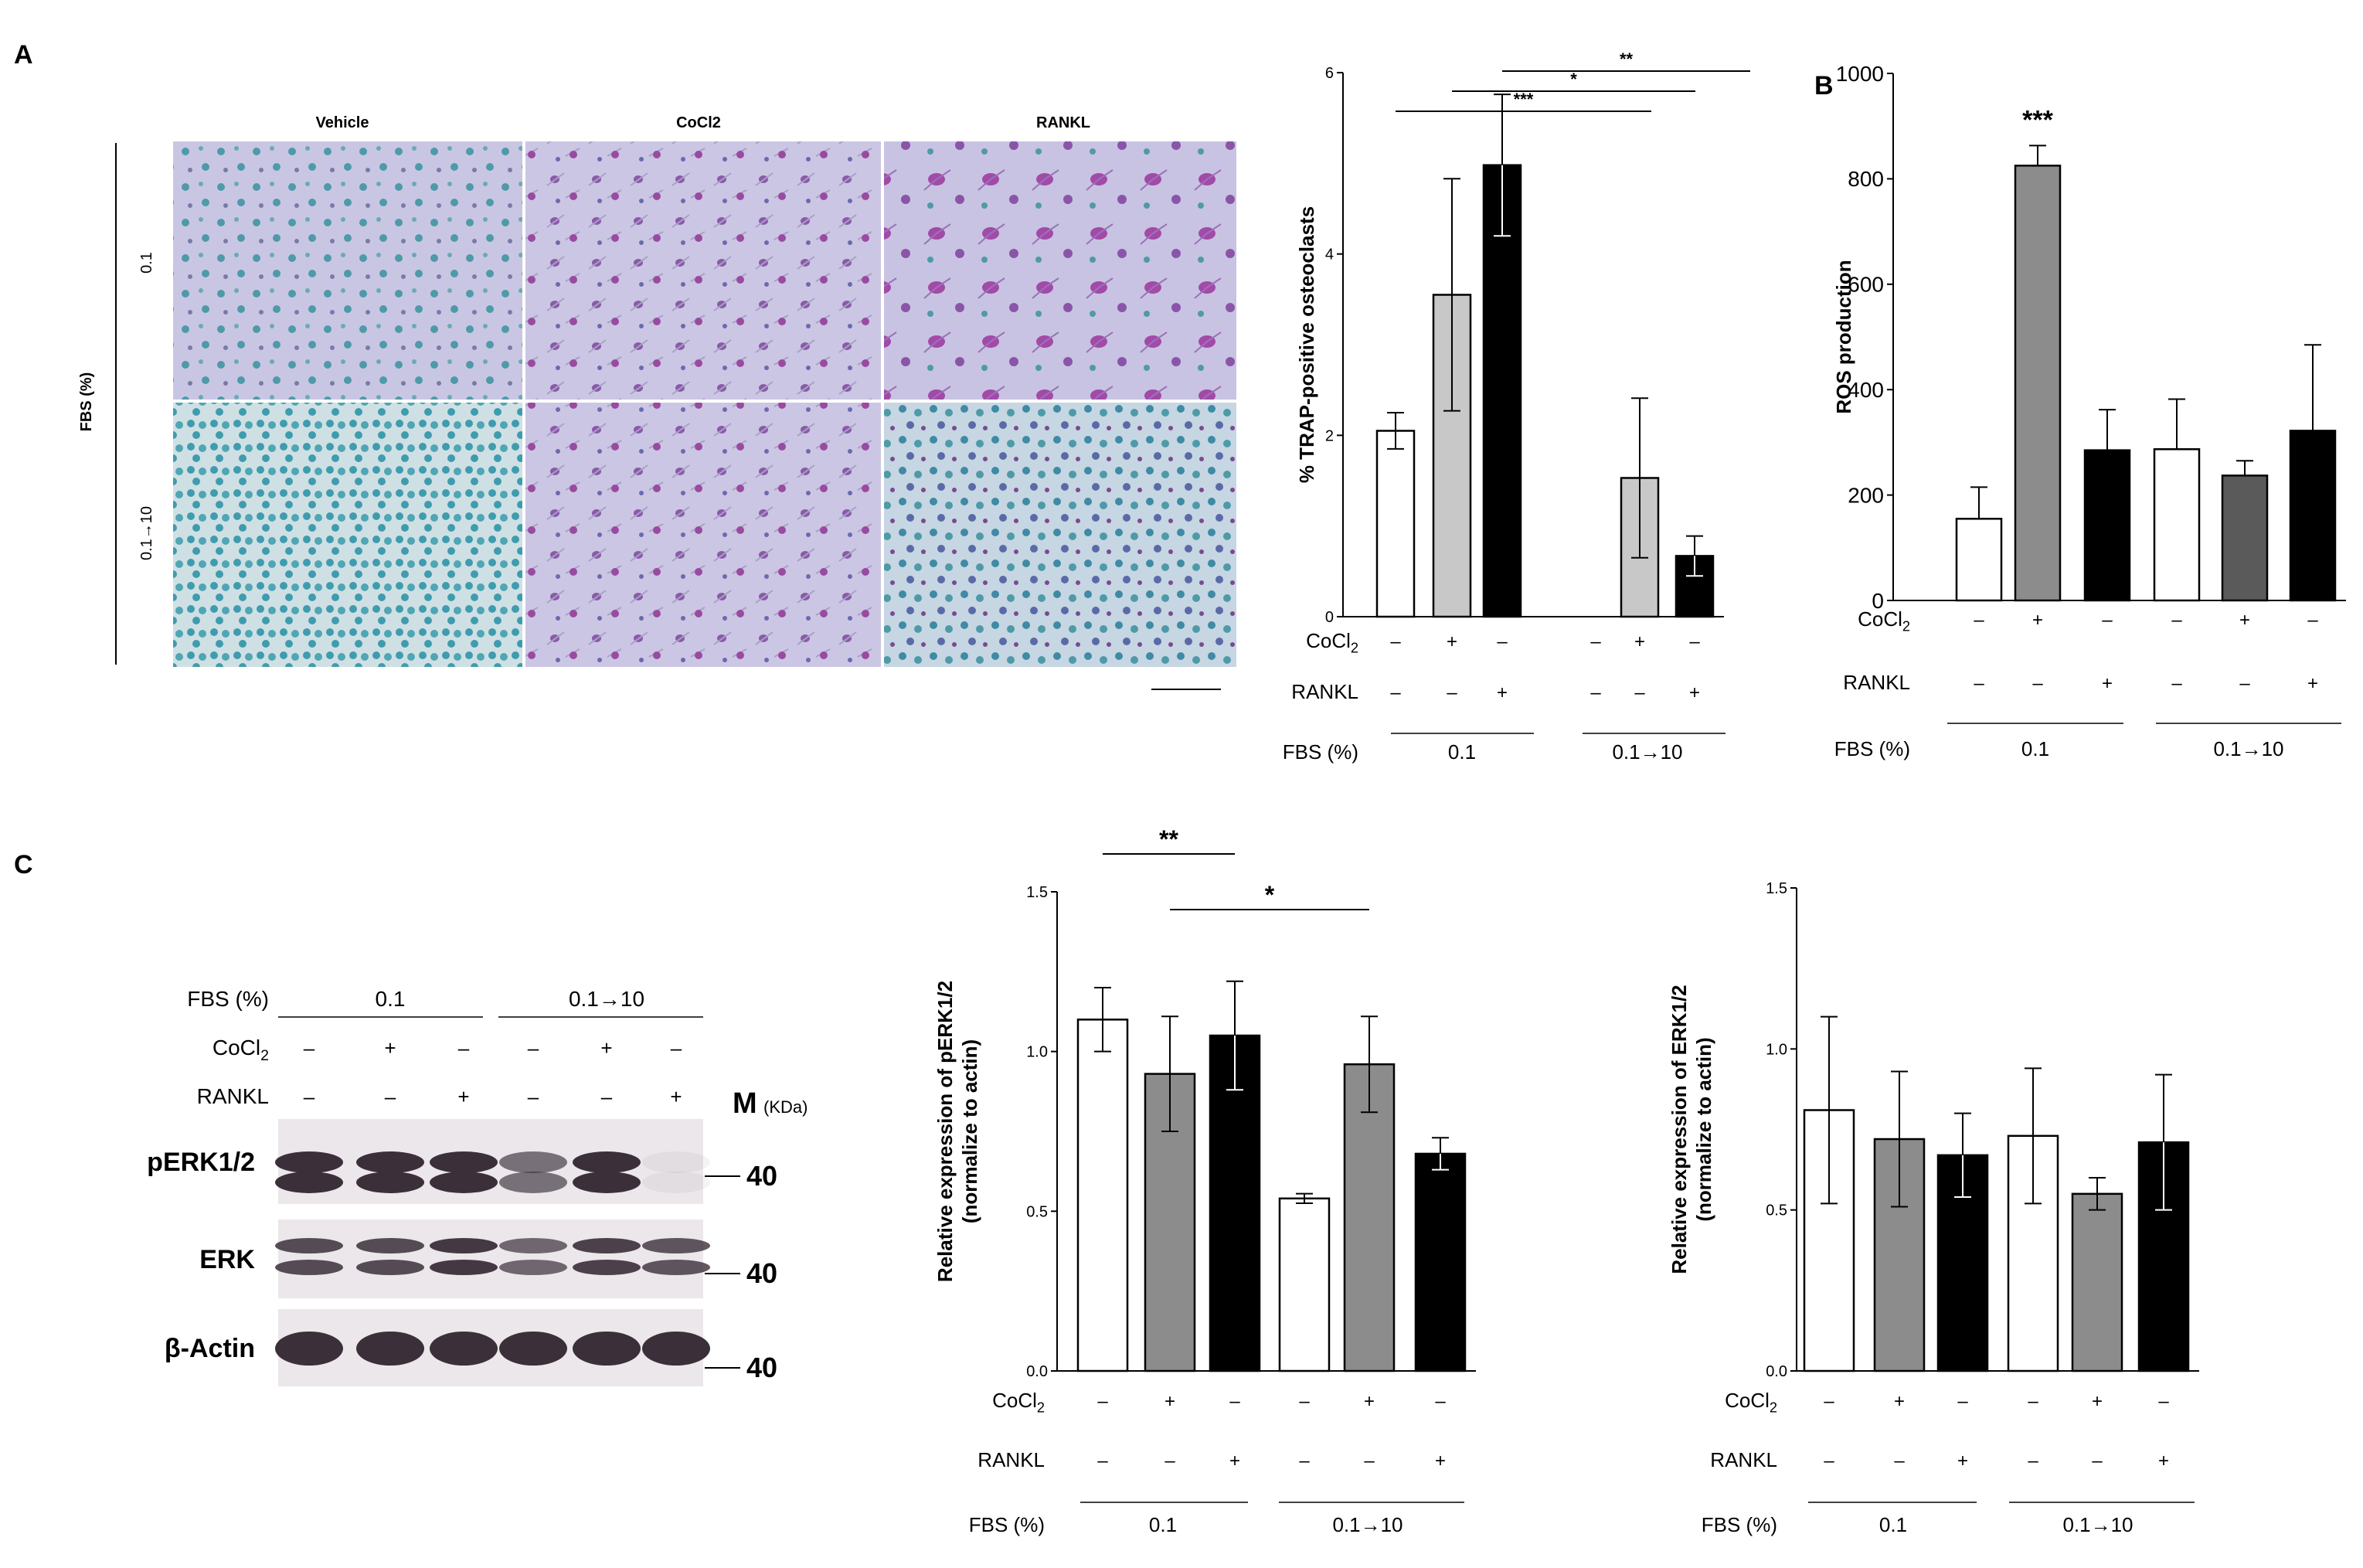 Image resolution: width=2363 pixels, height=1568 pixels. What do you see at coordinates (23, 865) in the screenshot?
I see `panel-letter-c: C` at bounding box center [23, 865].